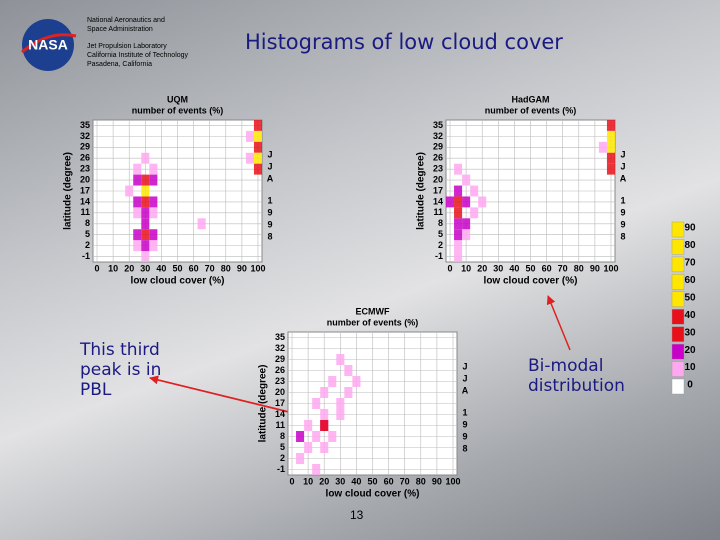 The image size is (720, 540). I want to click on colorbar-label: 60, so click(690, 280).